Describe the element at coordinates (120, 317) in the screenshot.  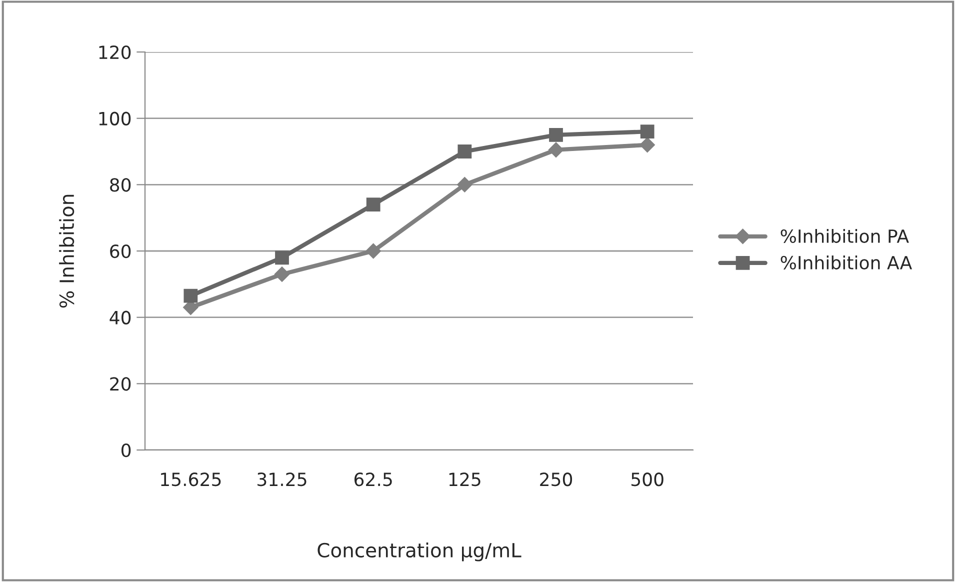
I see `y-tick-label: 40` at that location.